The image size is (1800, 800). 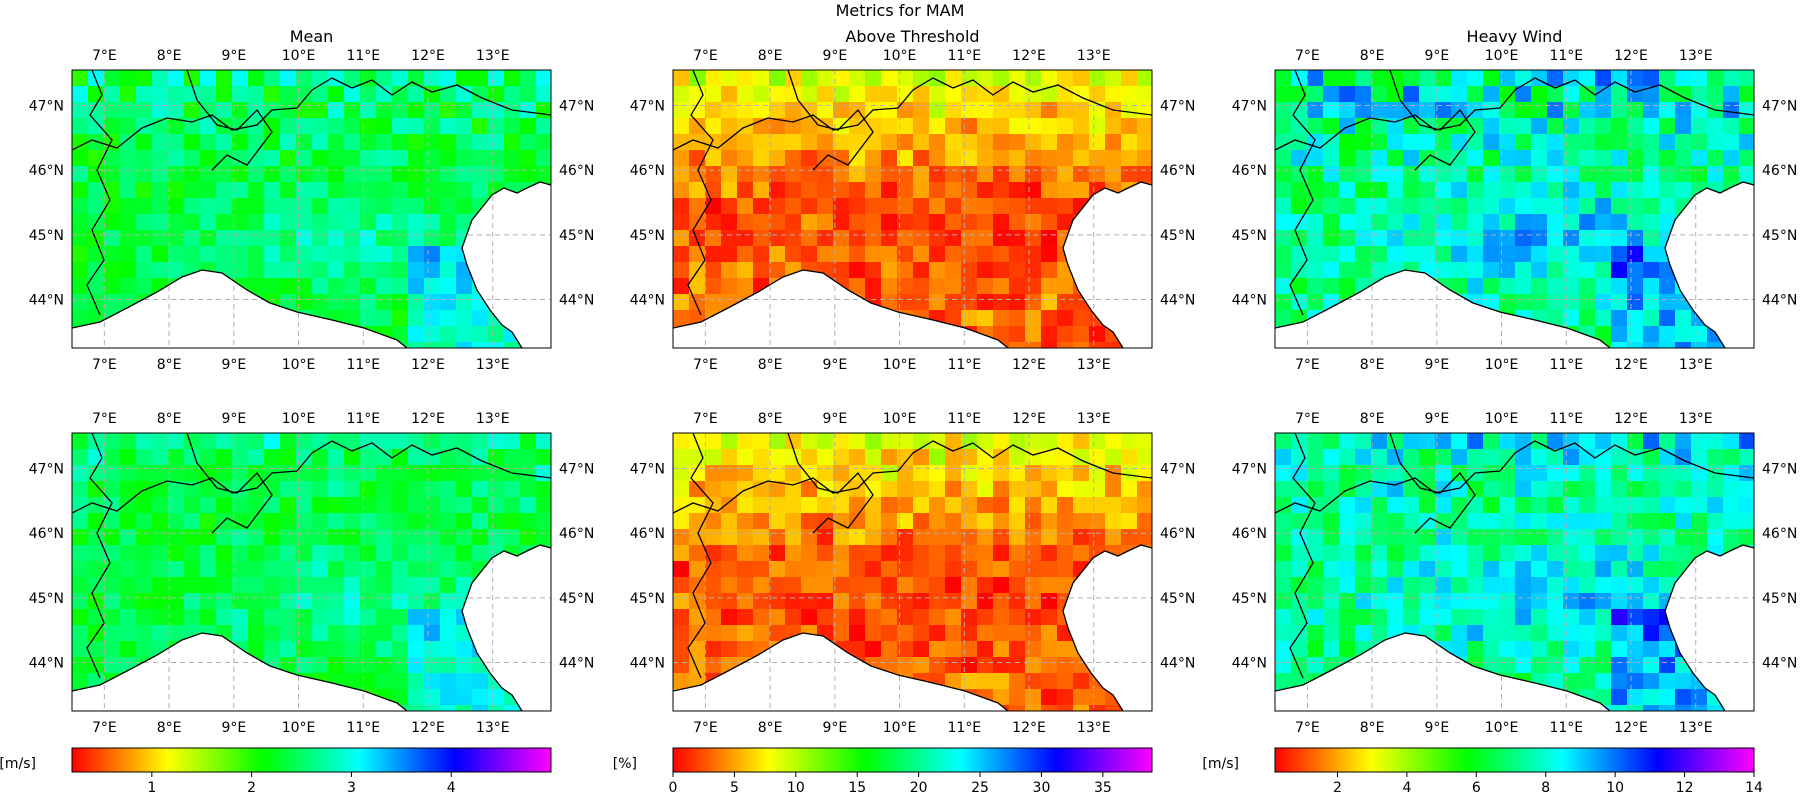 I want to click on coastline, so click(x=1443, y=308).